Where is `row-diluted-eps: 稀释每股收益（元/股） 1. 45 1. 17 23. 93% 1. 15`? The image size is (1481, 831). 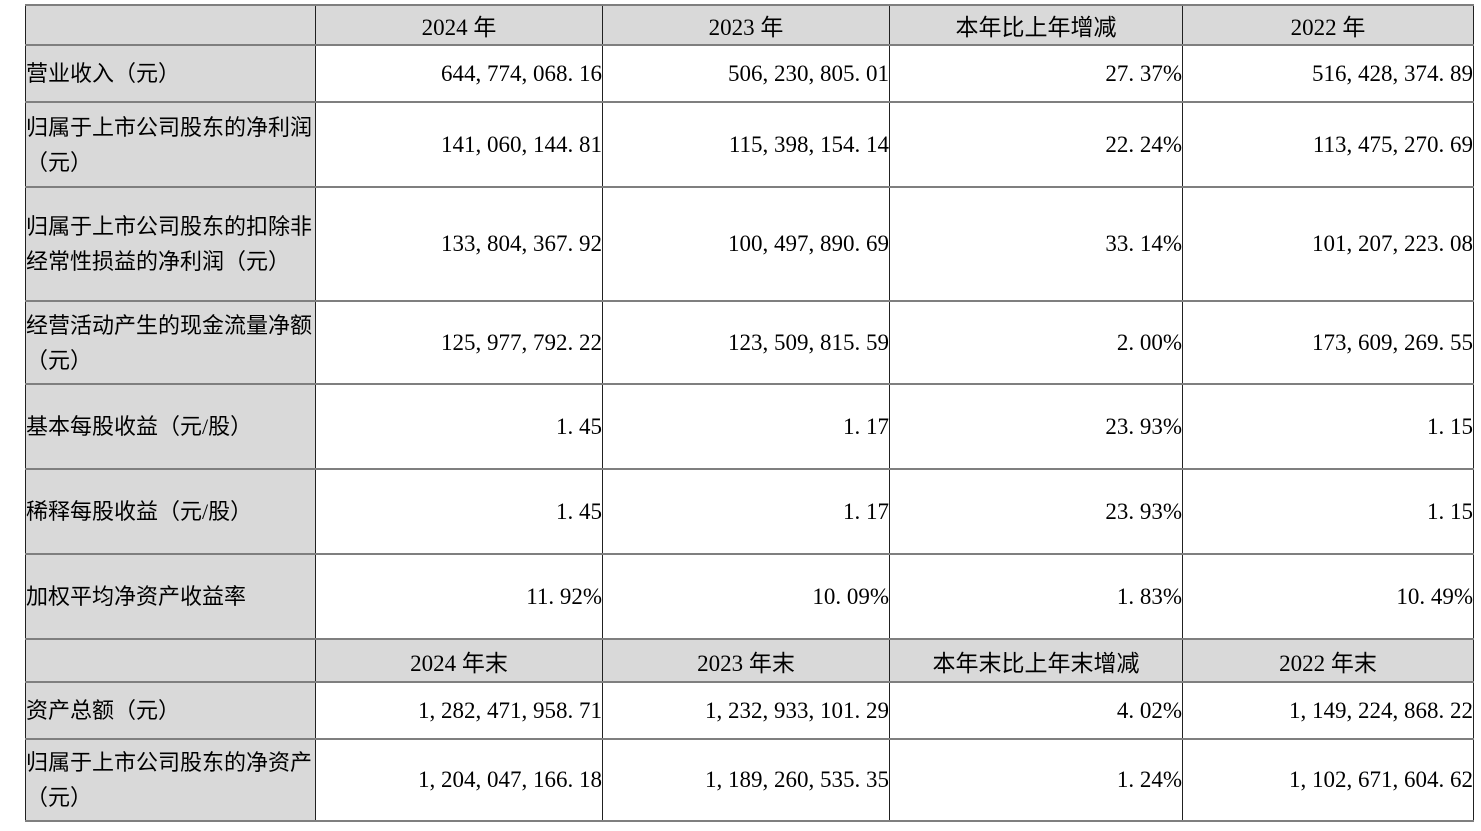
row-diluted-eps: 稀释每股收益（元/股） 1. 45 1. 17 23. 93% 1. 15 is located at coordinates (749, 511).